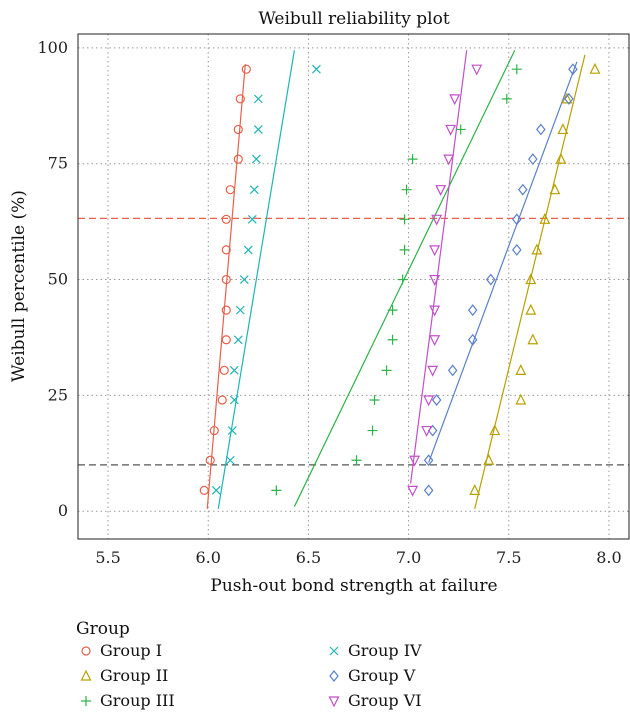  Describe the element at coordinates (58, 163) in the screenshot. I see `y-tick-label: 75` at that location.